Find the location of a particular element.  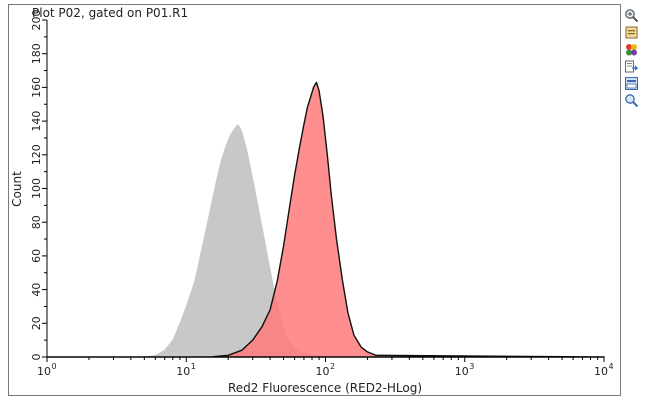

export-icon is located at coordinates (631, 66).